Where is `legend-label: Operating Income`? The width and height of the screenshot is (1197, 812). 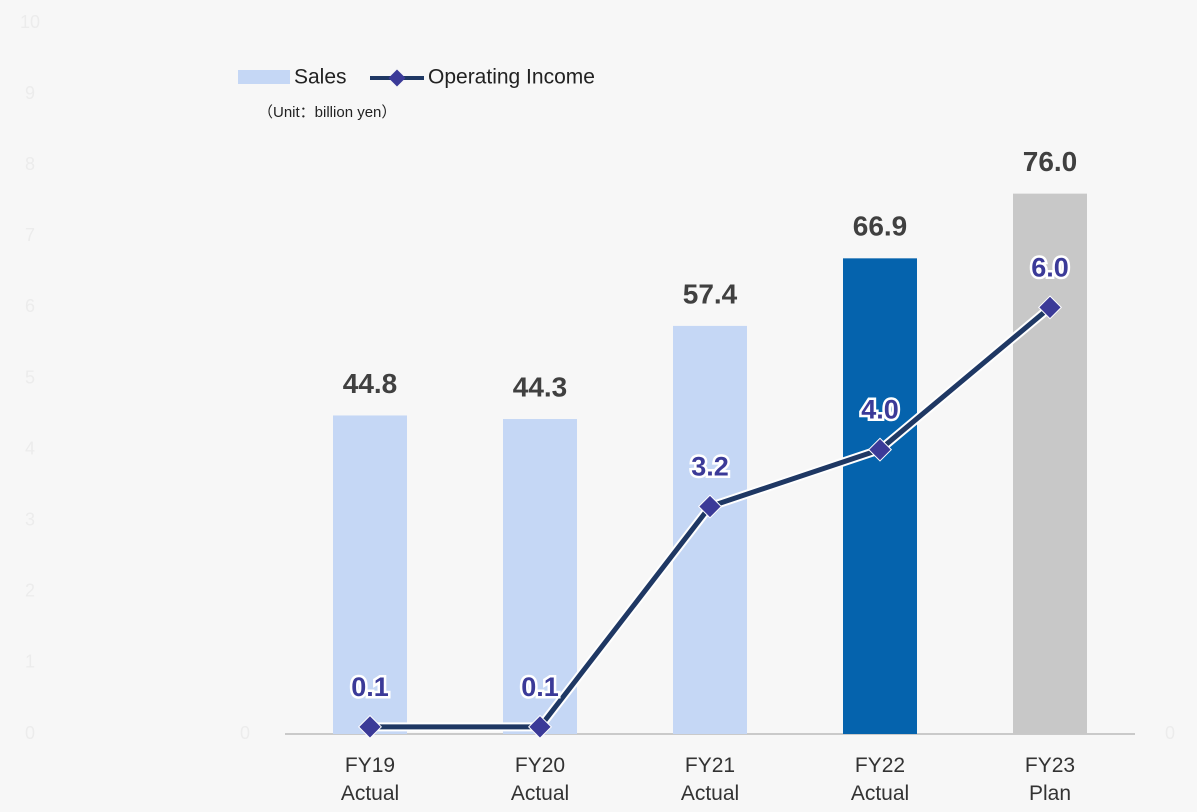
legend-label: Operating Income is located at coordinates (511, 77).